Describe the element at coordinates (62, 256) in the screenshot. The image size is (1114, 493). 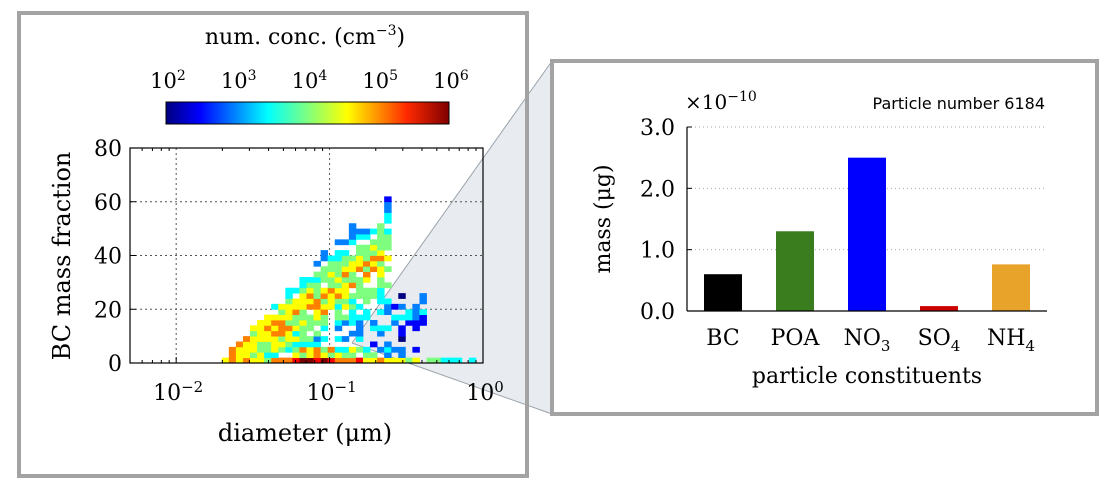
I see `heatmap-ylabel: BC mass fraction` at that location.